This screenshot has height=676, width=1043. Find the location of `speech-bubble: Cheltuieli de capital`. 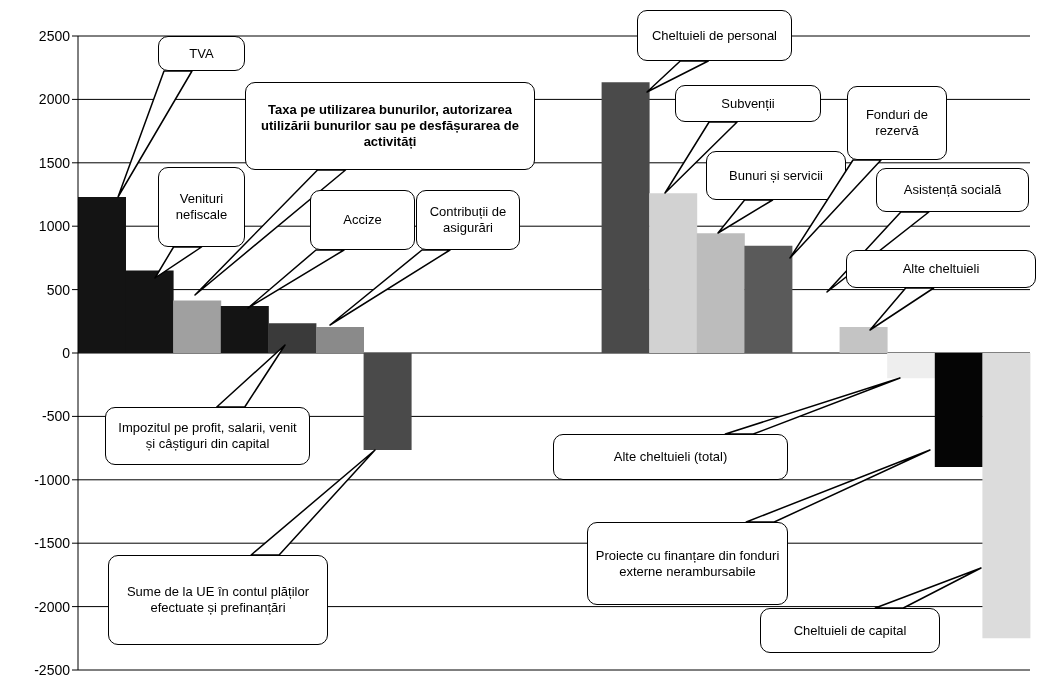

speech-bubble: Cheltuieli de capital is located at coordinates (850, 630).